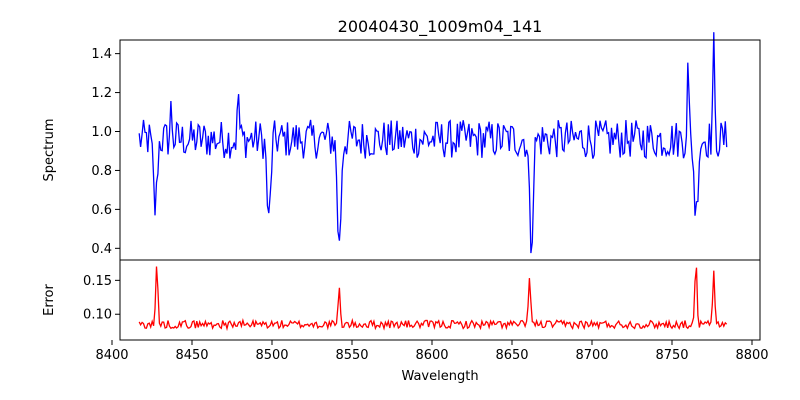  Describe the element at coordinates (351, 355) in the screenshot. I see `x-tick-label: 8550` at that location.